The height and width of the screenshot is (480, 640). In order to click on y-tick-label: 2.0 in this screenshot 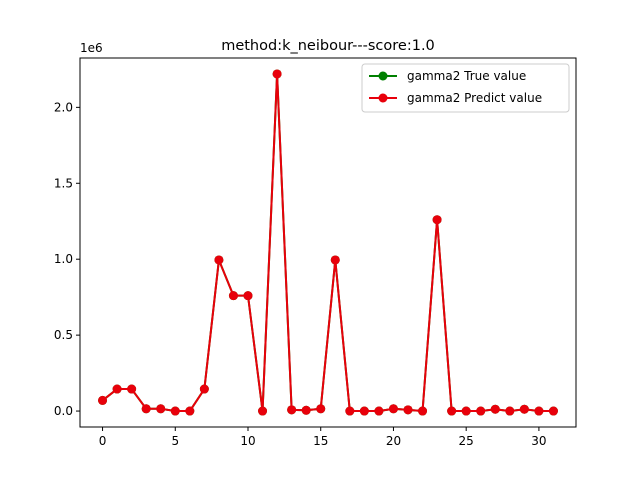, I will do `click(63, 107)`.